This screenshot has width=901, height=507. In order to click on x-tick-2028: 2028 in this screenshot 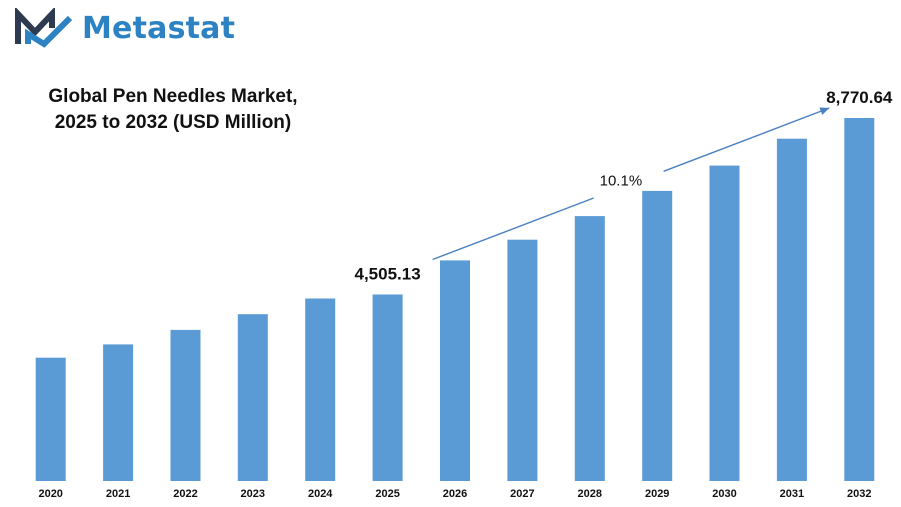, I will do `click(590, 494)`.